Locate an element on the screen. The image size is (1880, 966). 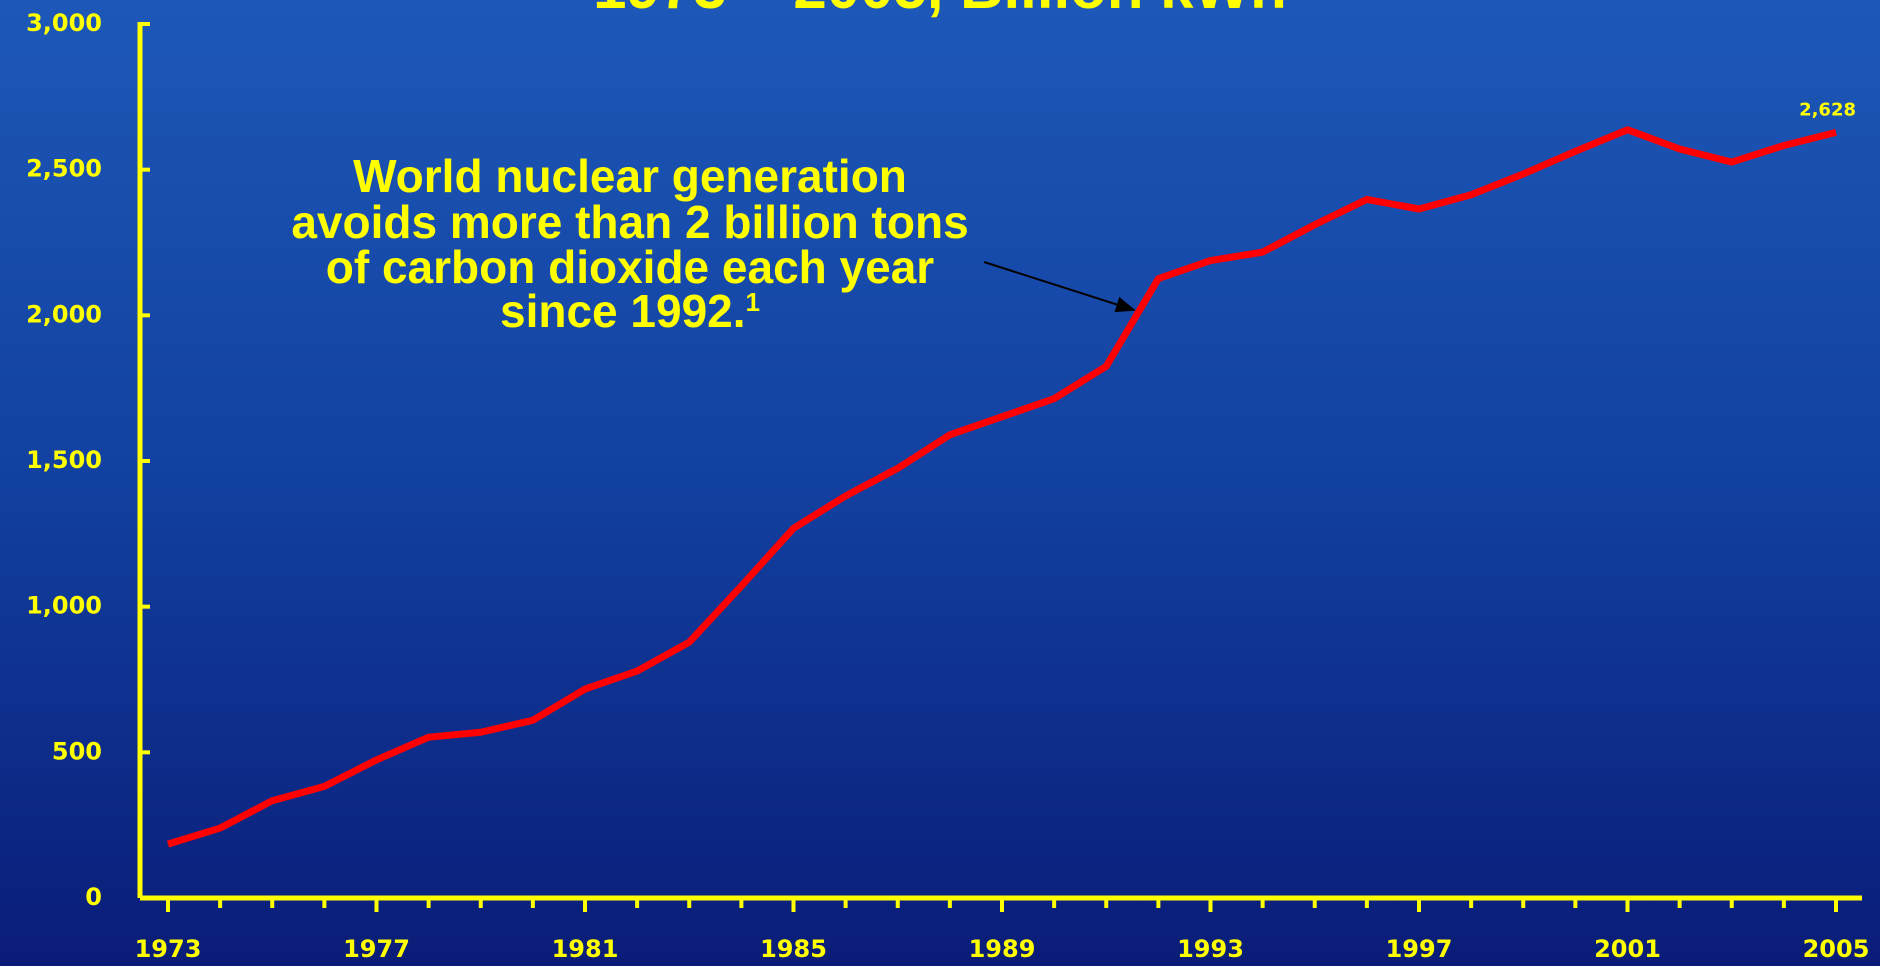
x-tick-label: 1977 is located at coordinates (376, 949).